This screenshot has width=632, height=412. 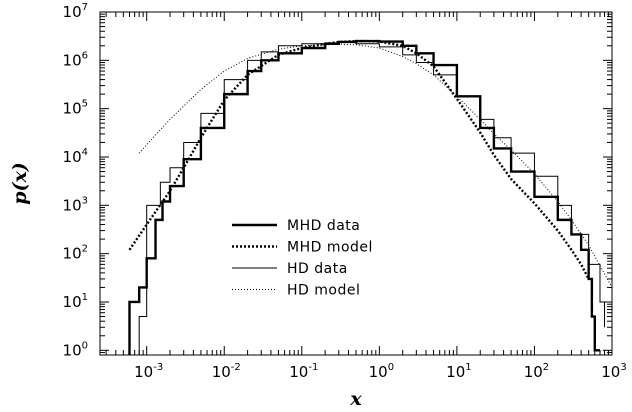 What do you see at coordinates (323, 226) in the screenshot?
I see `legend-label: MHD data` at bounding box center [323, 226].